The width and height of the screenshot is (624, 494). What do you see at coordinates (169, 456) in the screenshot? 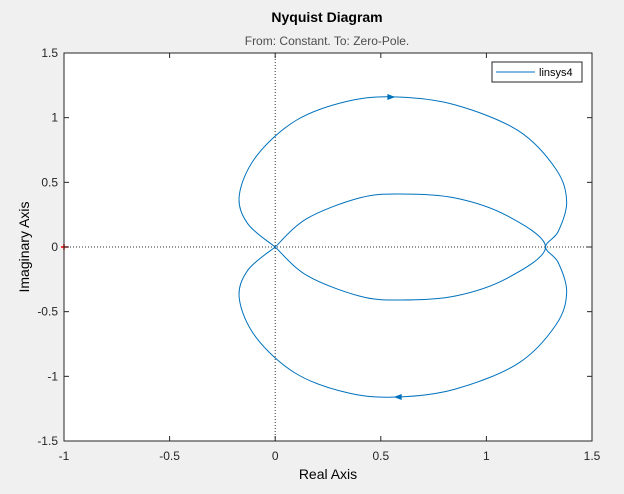
I see `x-tick-label: -0.5` at bounding box center [169, 456].